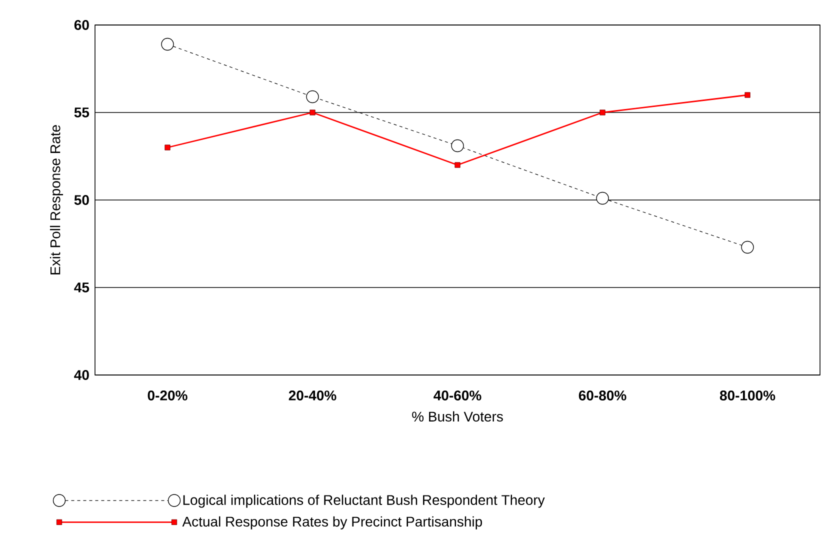 This screenshot has width=834, height=555. What do you see at coordinates (602, 395) in the screenshot?
I see `x-tick-label: 60-80%` at bounding box center [602, 395].